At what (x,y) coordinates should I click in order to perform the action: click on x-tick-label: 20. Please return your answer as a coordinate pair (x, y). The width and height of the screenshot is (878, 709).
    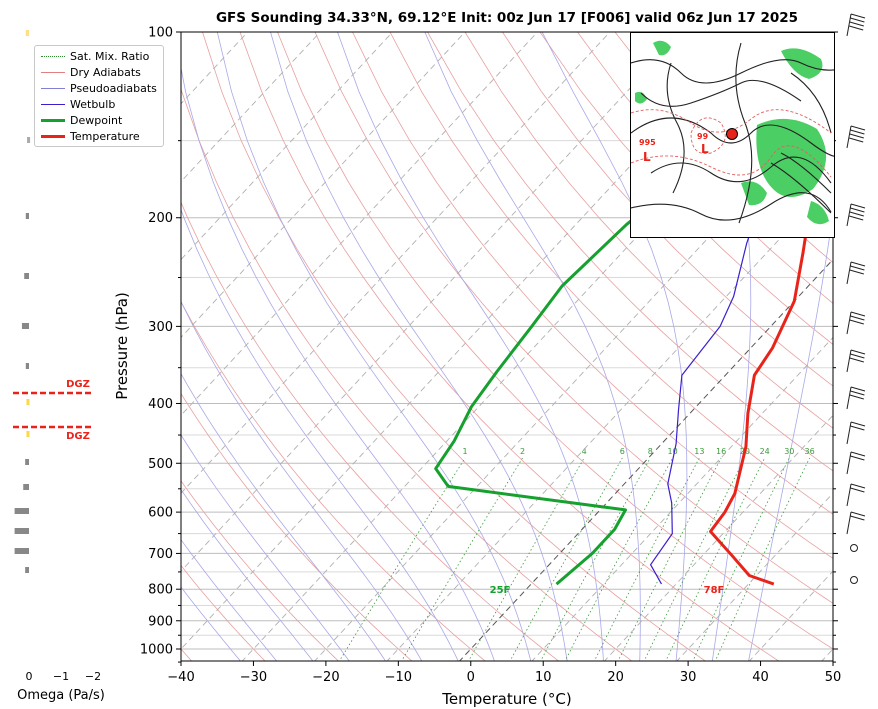
    Looking at the image, I should click on (615, 677).